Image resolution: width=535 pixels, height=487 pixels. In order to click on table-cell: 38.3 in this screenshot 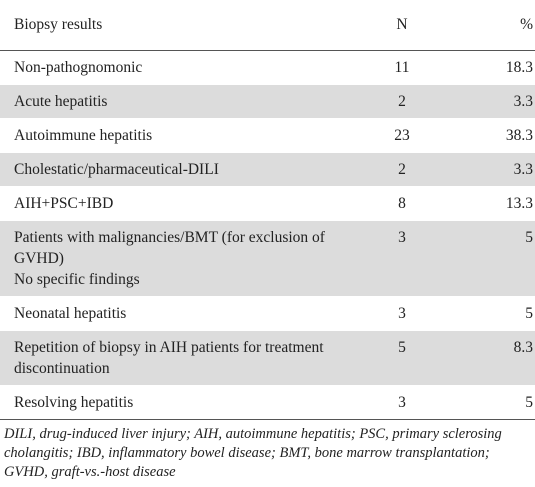, I will do `click(497, 135)`.